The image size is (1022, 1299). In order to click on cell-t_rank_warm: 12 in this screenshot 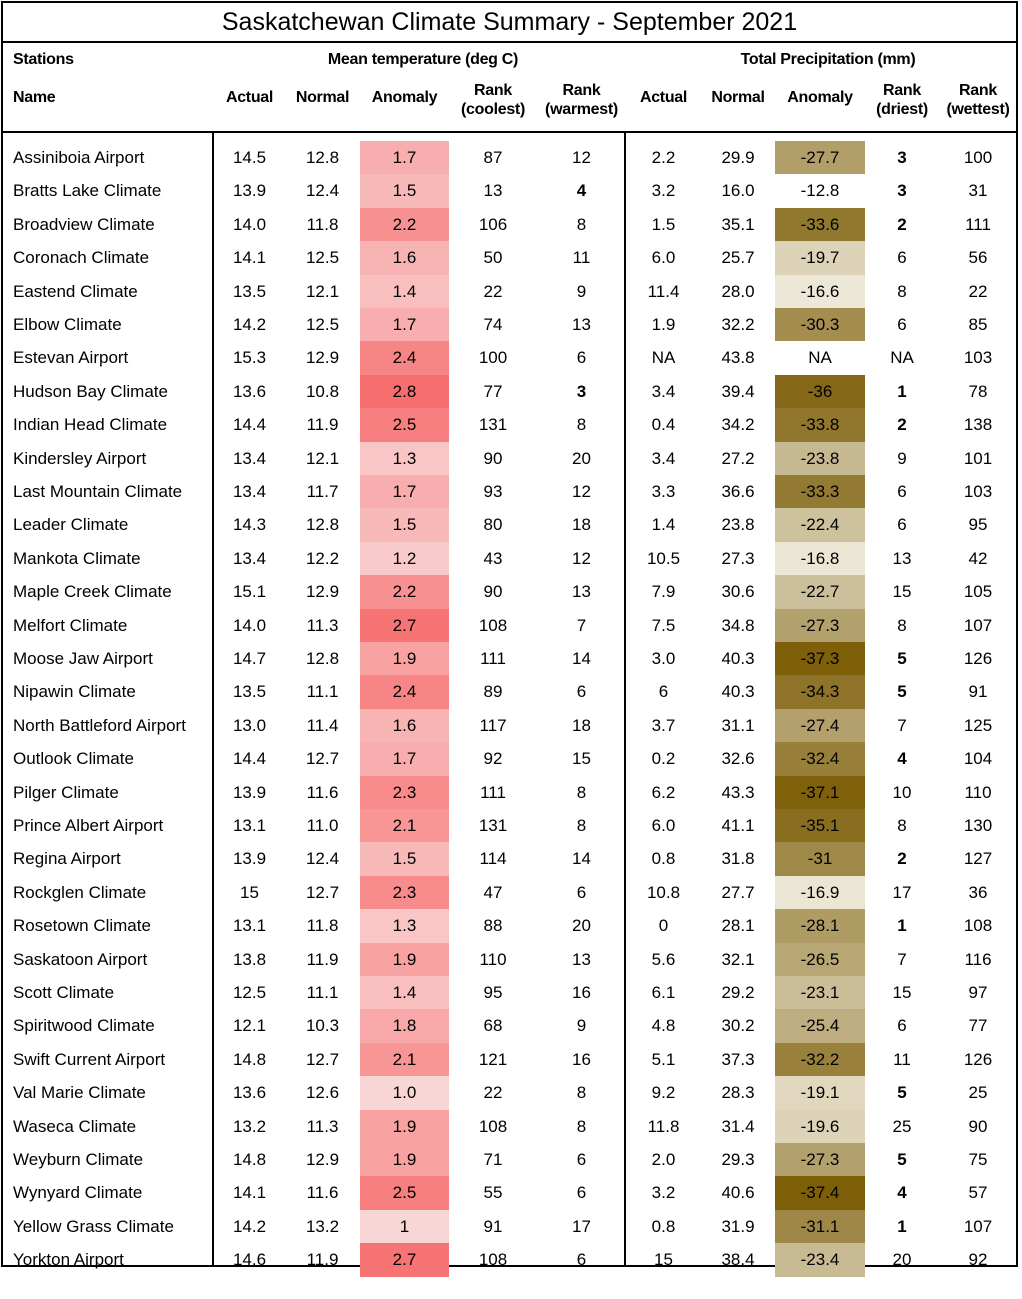, I will do `click(581, 157)`.